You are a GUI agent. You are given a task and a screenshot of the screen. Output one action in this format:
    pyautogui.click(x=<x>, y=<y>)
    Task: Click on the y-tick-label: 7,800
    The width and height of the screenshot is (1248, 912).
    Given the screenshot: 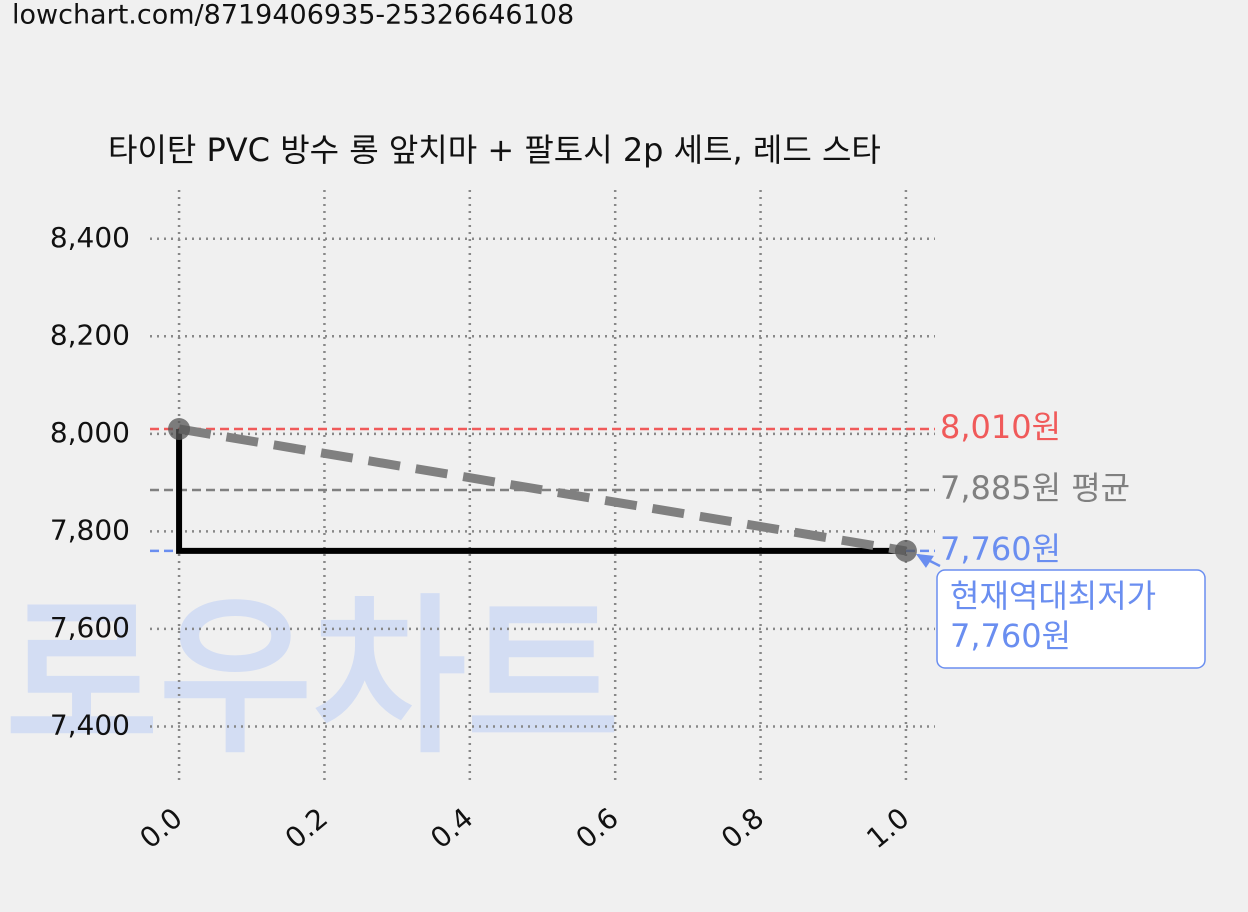 What is the action you would take?
    pyautogui.click(x=90, y=529)
    